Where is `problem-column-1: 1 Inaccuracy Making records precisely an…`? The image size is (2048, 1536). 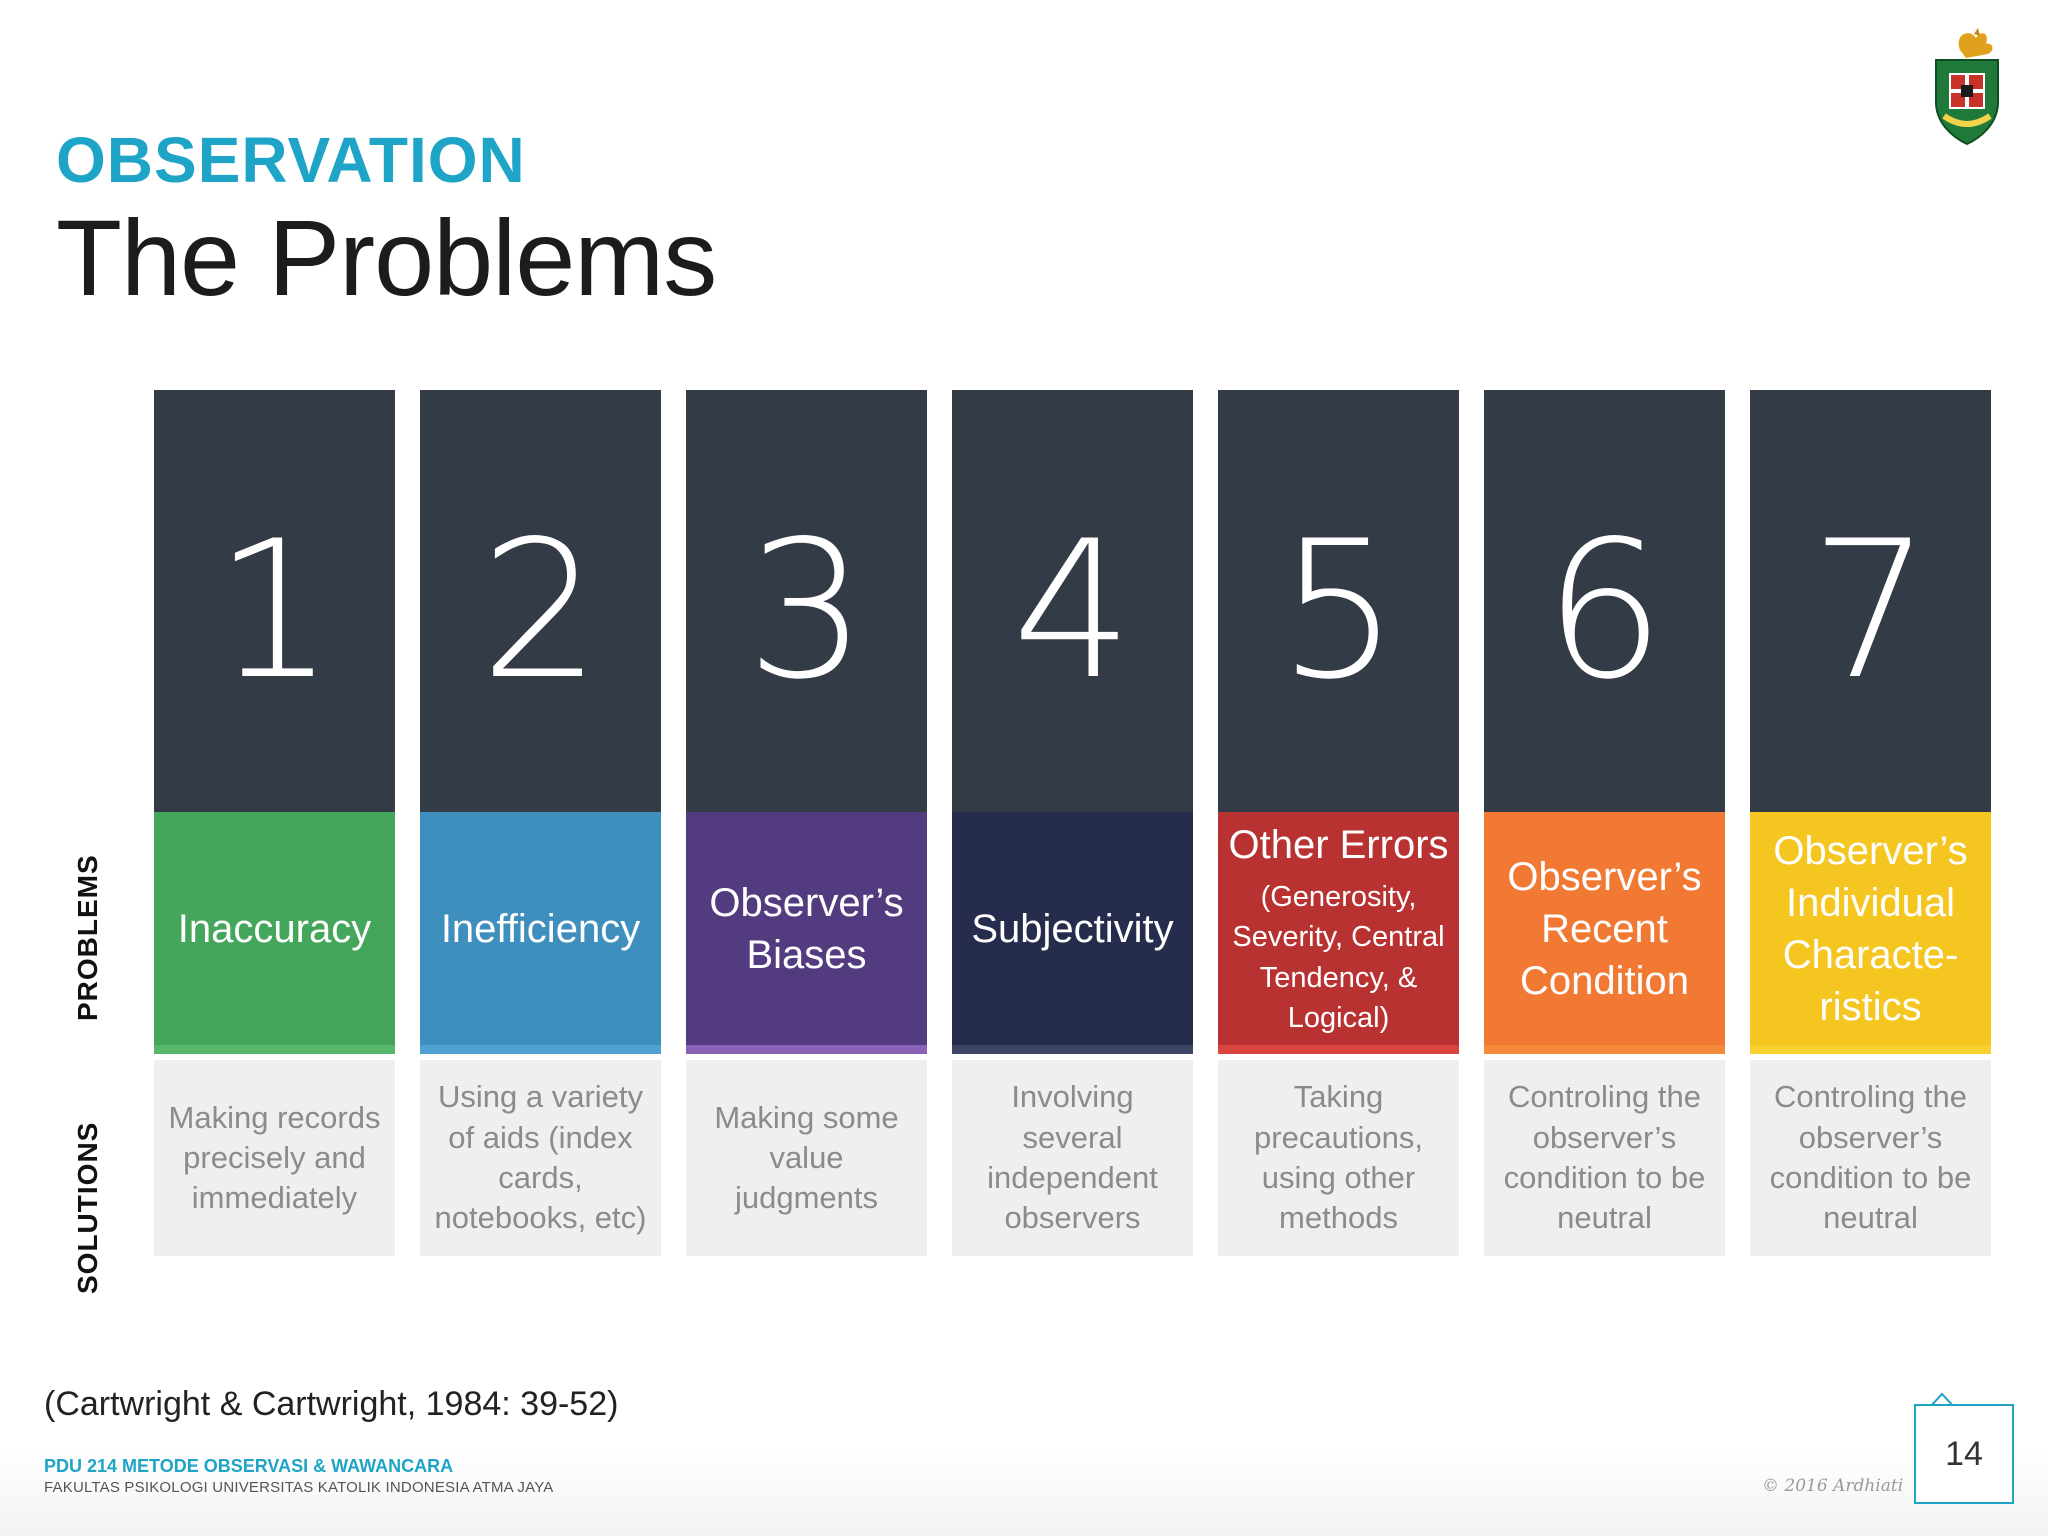 problem-column-1: 1 Inaccuracy Making records precisely an… is located at coordinates (274, 823).